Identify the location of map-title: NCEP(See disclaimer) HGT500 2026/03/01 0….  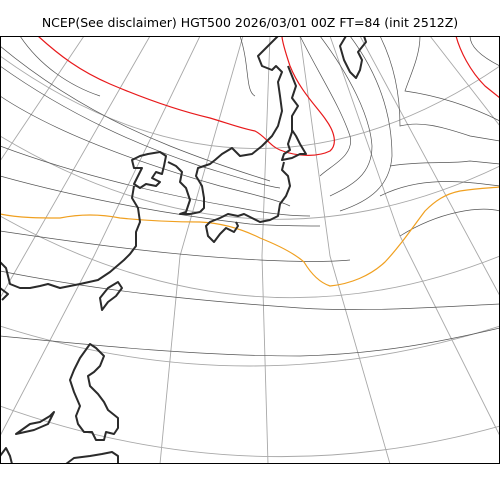
(250, 22).